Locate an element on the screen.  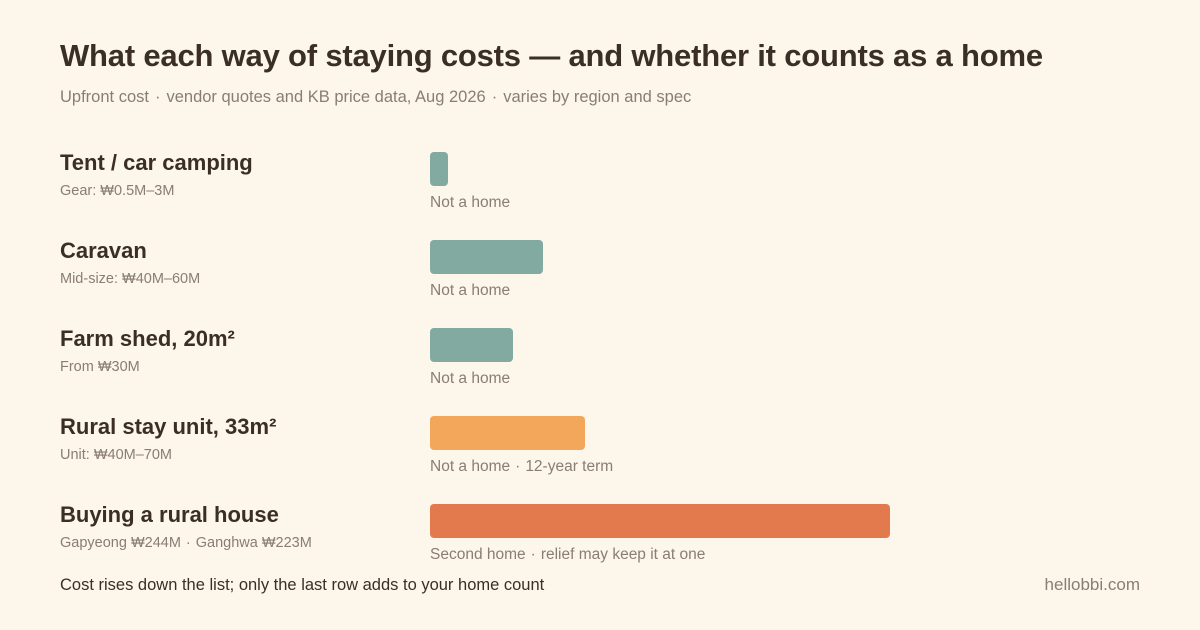
brand-link: hellobbi.com is located at coordinates (1092, 584).